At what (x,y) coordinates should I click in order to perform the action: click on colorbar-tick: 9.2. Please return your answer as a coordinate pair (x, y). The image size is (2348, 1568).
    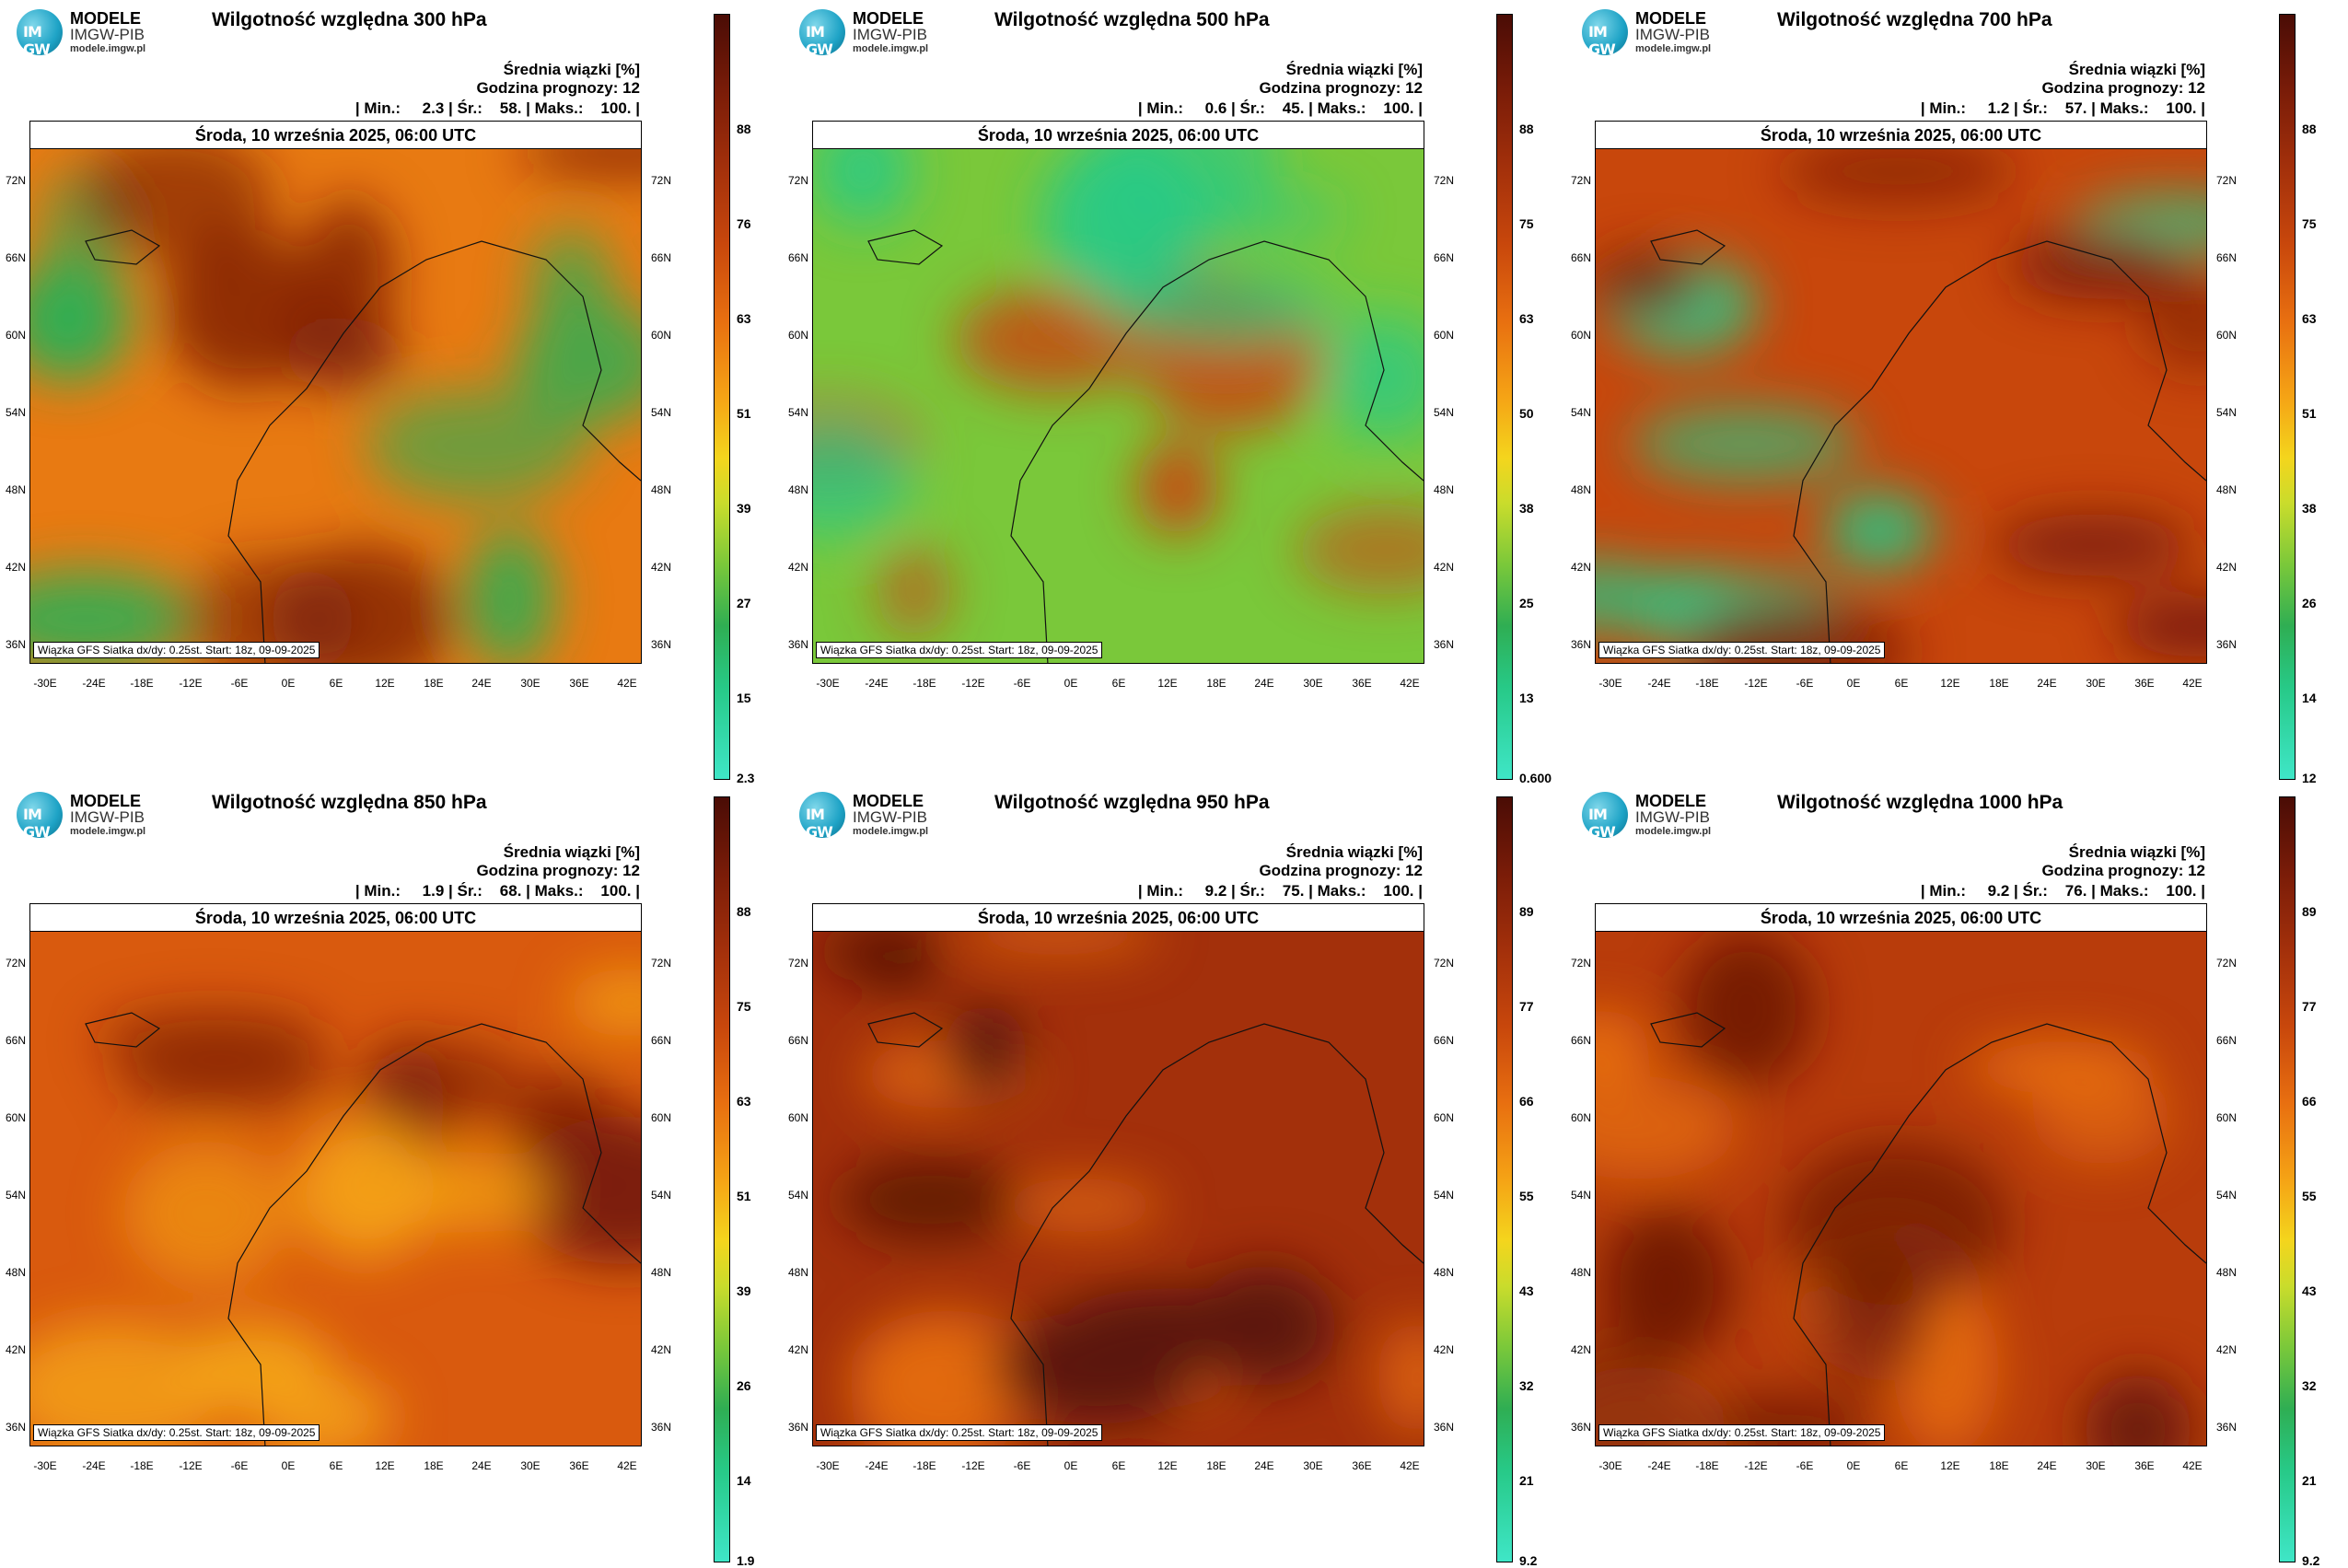
    Looking at the image, I should click on (1528, 1560).